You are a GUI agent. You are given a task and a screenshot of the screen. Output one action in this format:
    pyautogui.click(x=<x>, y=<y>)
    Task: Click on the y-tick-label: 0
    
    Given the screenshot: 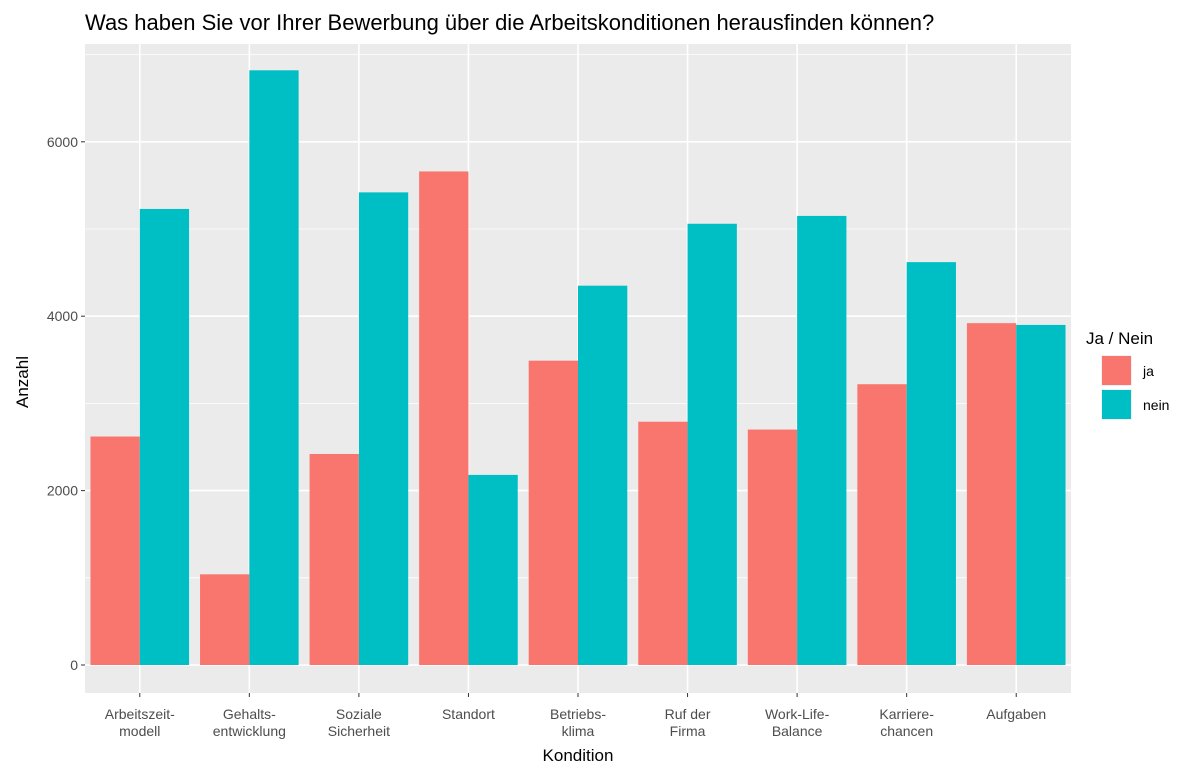 What is the action you would take?
    pyautogui.click(x=74, y=665)
    